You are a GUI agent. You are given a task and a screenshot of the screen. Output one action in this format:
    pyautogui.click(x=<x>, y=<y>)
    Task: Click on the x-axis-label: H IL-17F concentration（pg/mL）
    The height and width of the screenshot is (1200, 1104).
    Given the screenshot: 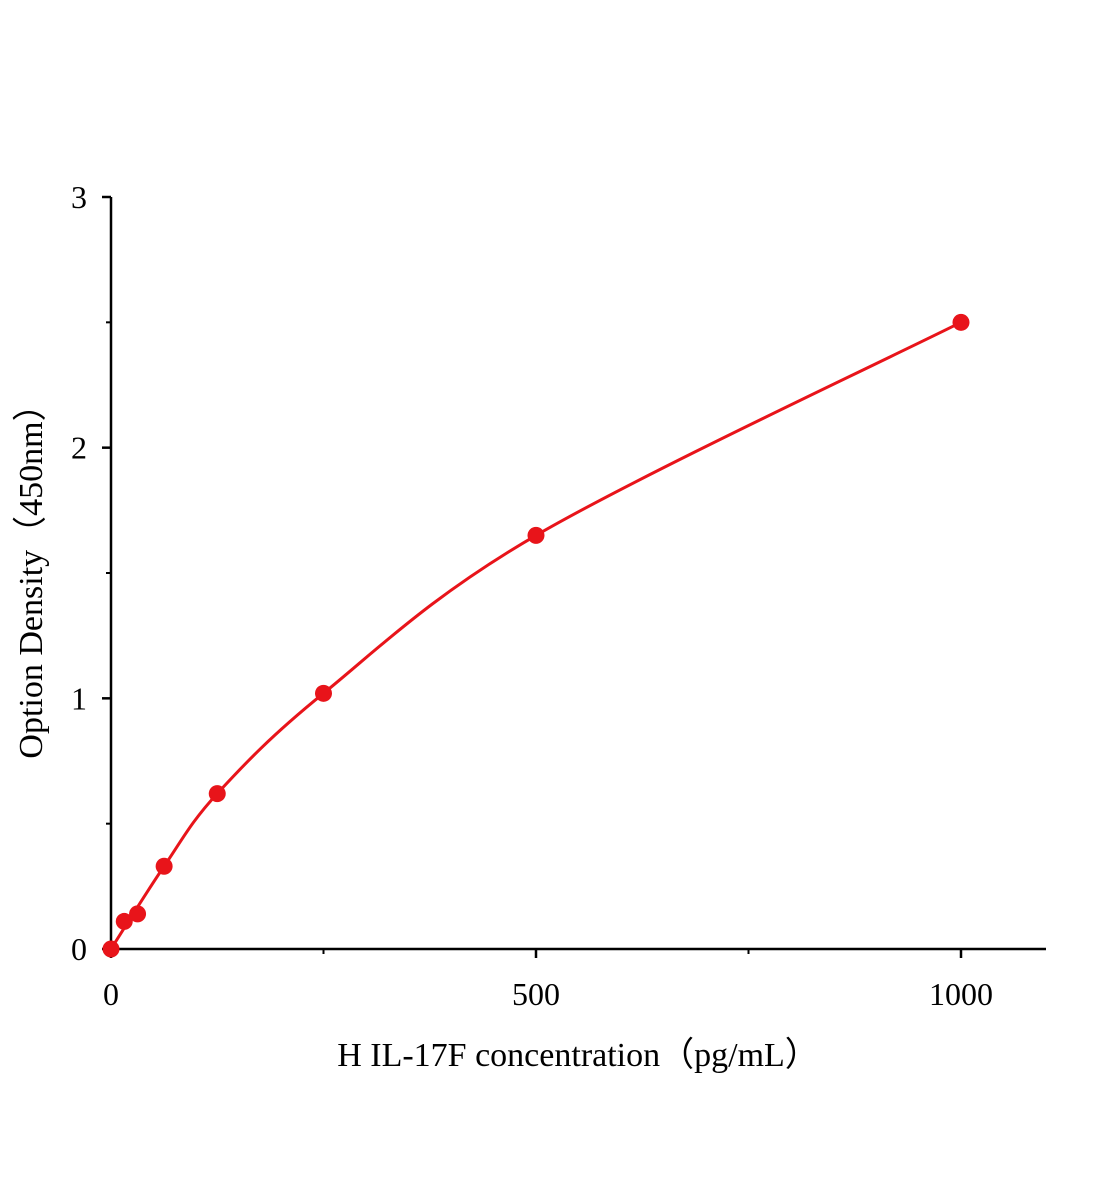 What is the action you would take?
    pyautogui.click(x=578, y=1055)
    